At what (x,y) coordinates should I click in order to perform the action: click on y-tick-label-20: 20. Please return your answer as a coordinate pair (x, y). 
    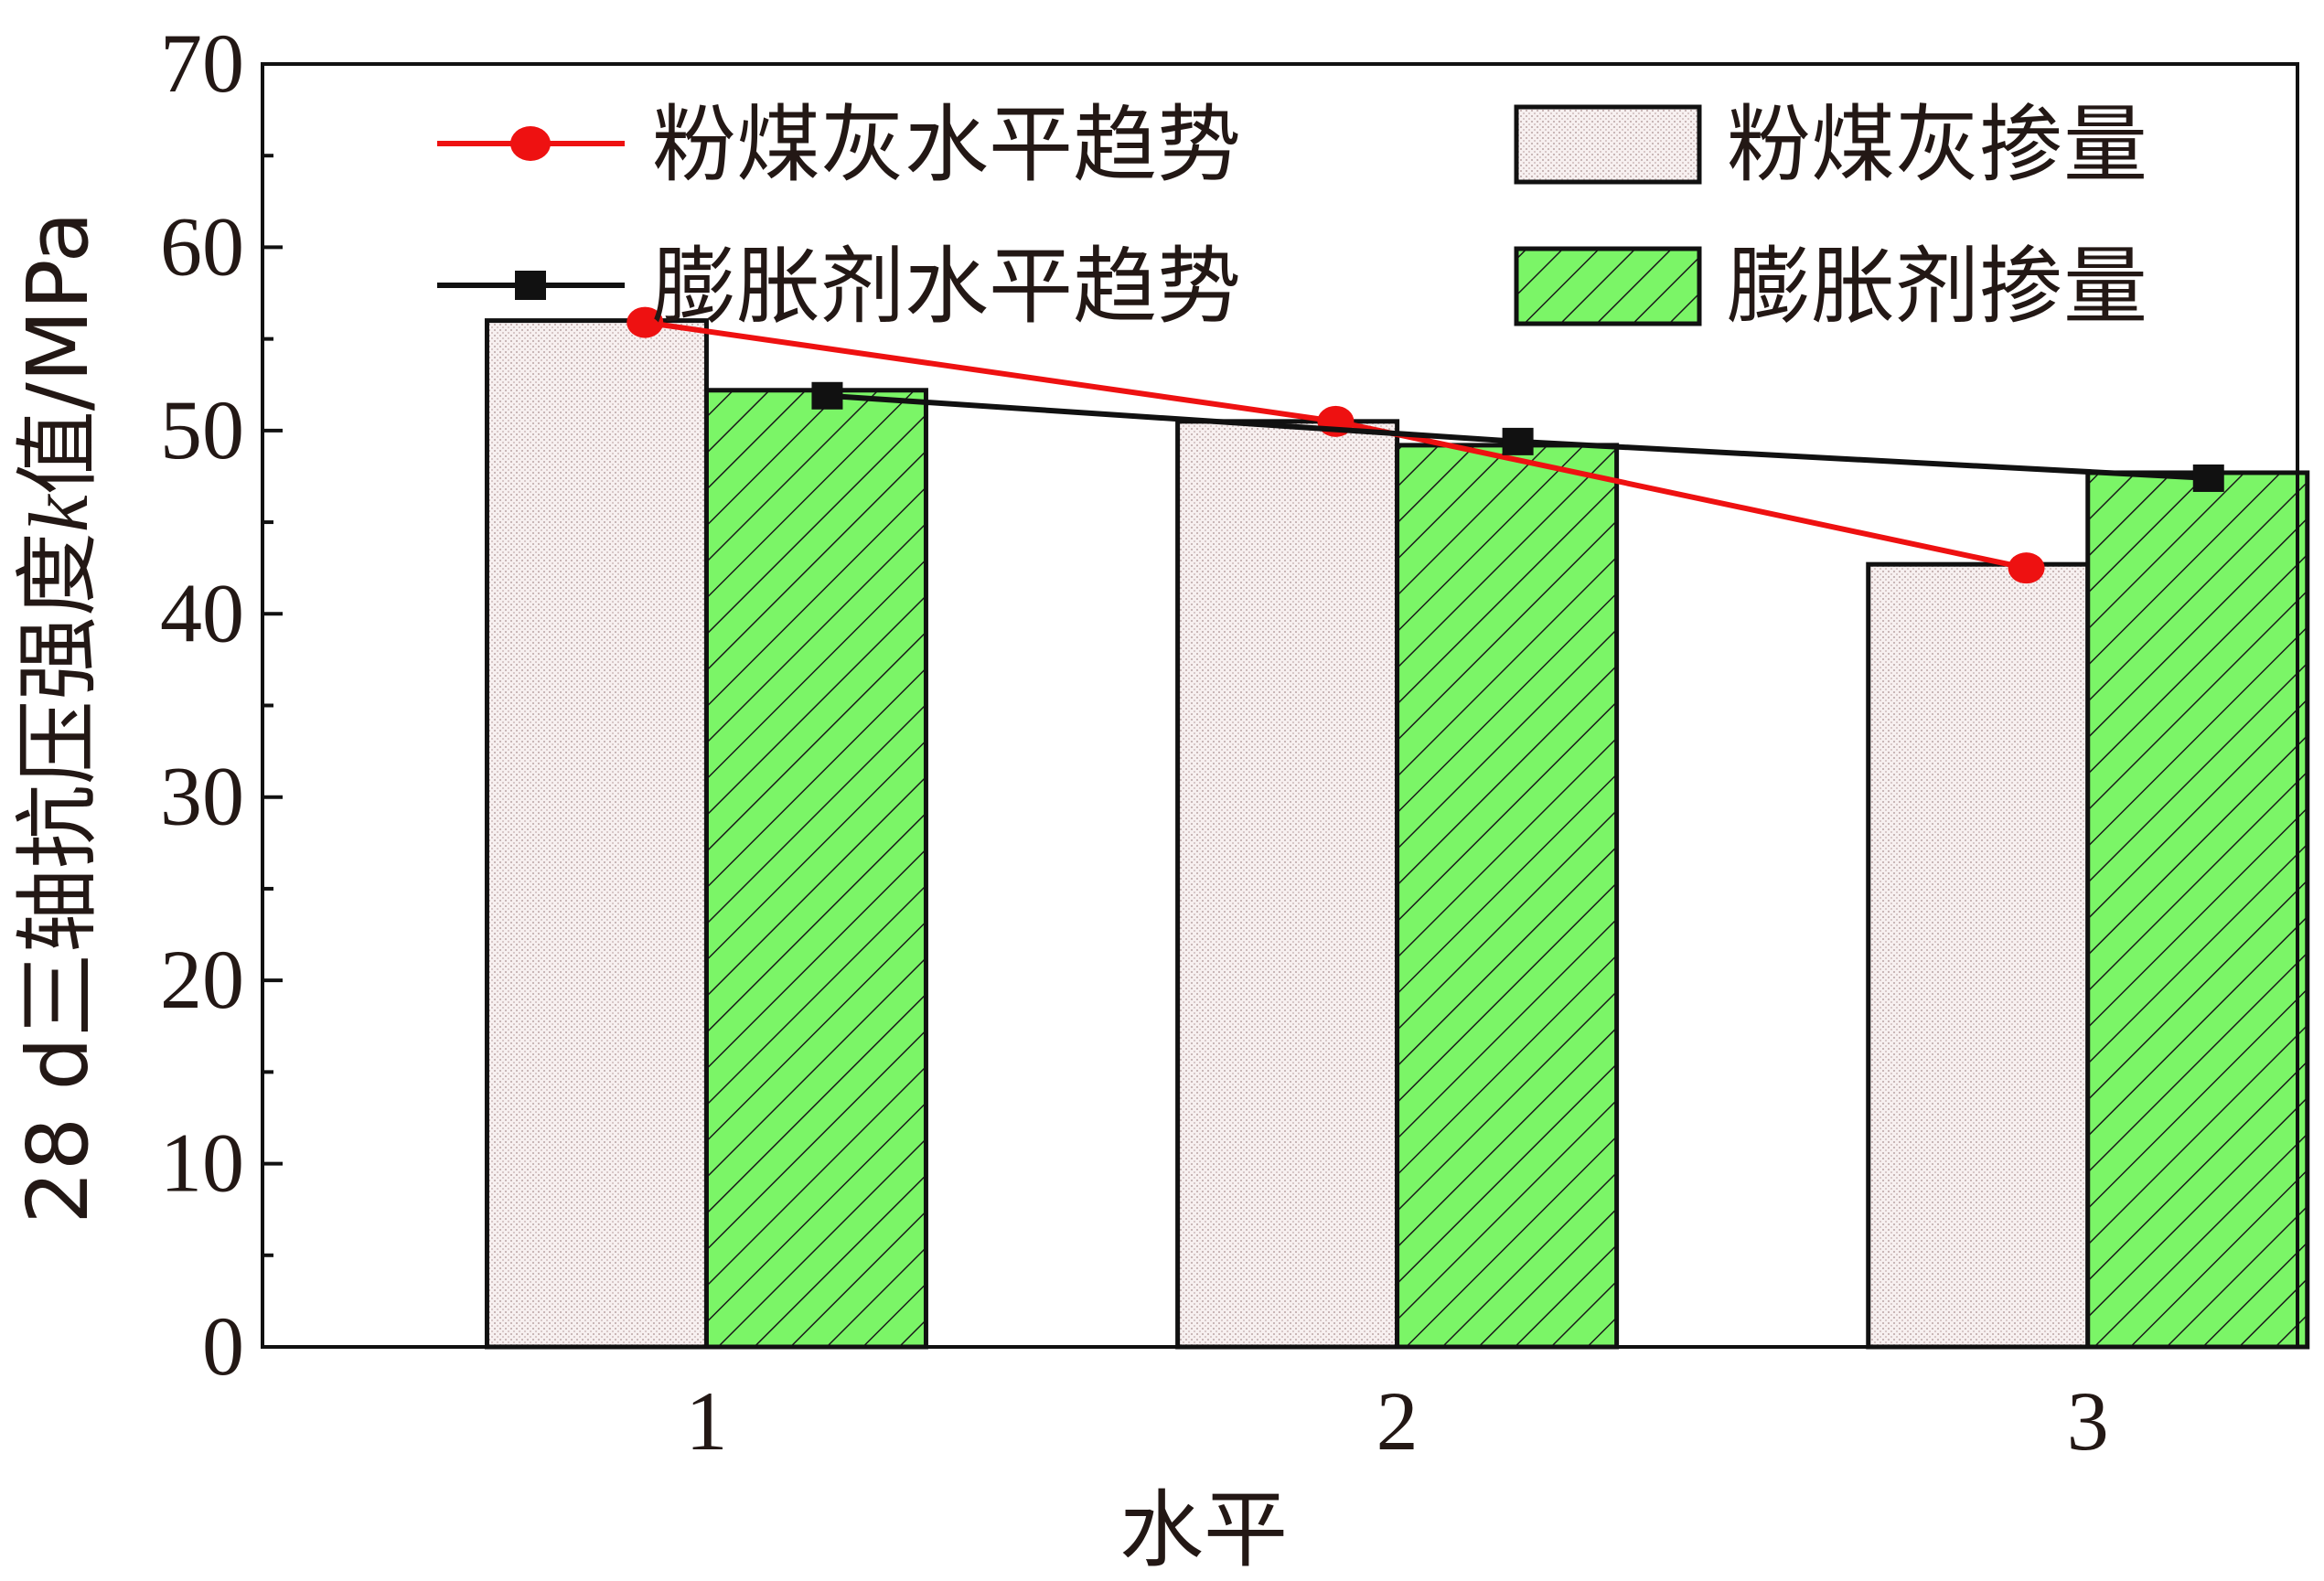
    Looking at the image, I should click on (202, 979).